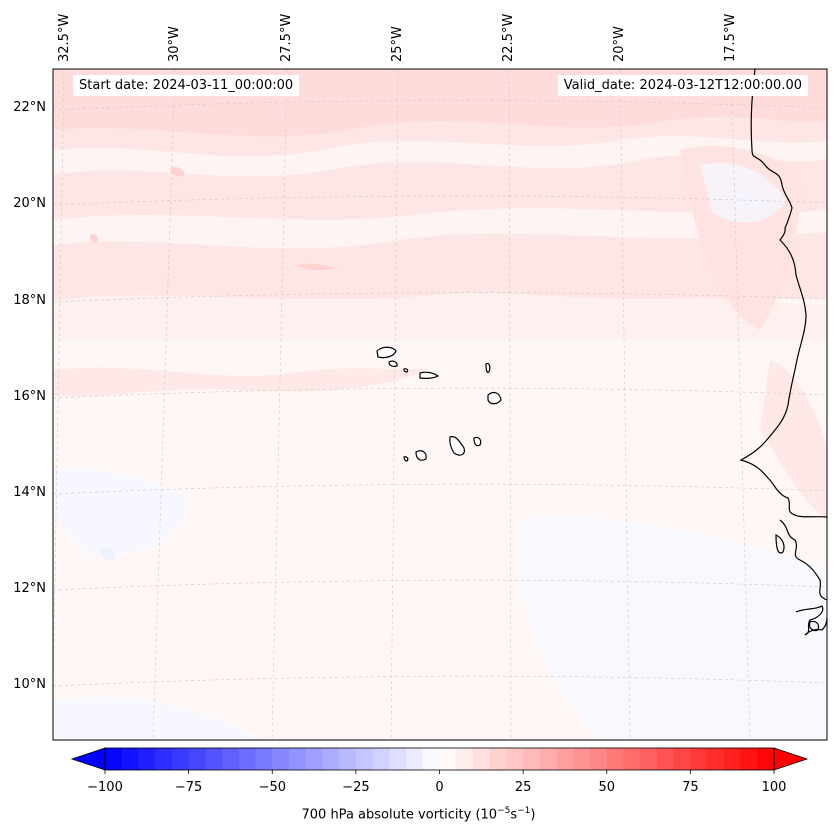 This screenshot has height=839, width=837. Describe the element at coordinates (393, 363) in the screenshot. I see `island-sao-vicente` at that location.